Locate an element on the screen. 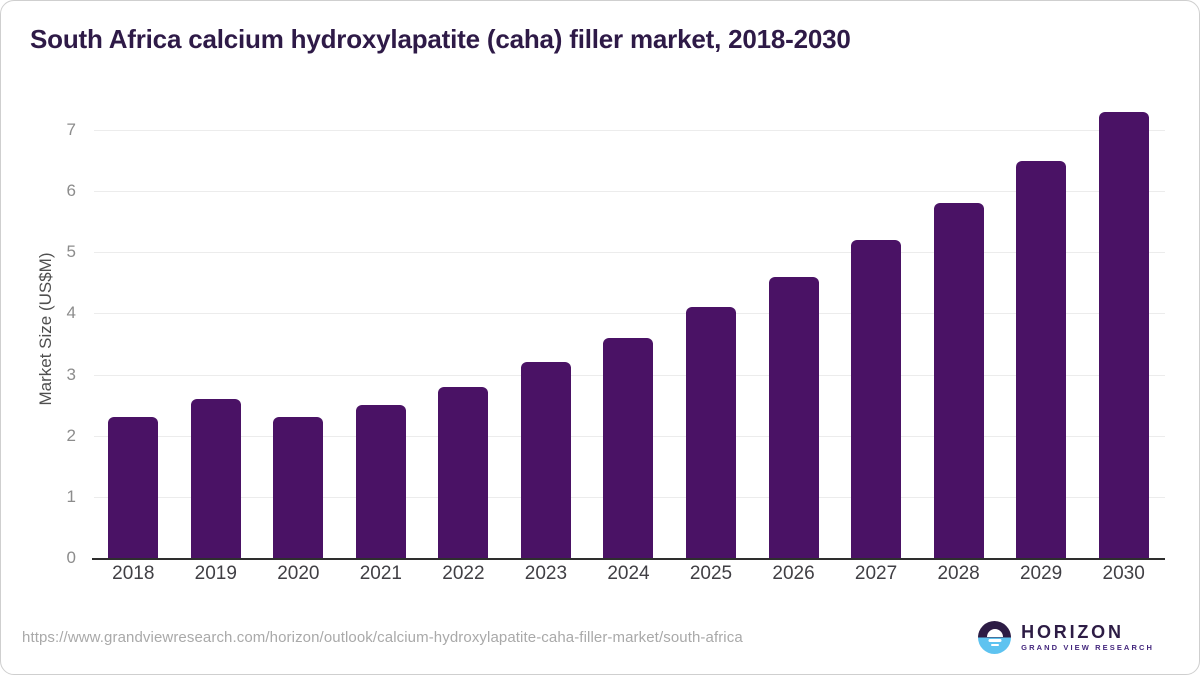 The width and height of the screenshot is (1200, 675). bar-2029 is located at coordinates (1041, 359).